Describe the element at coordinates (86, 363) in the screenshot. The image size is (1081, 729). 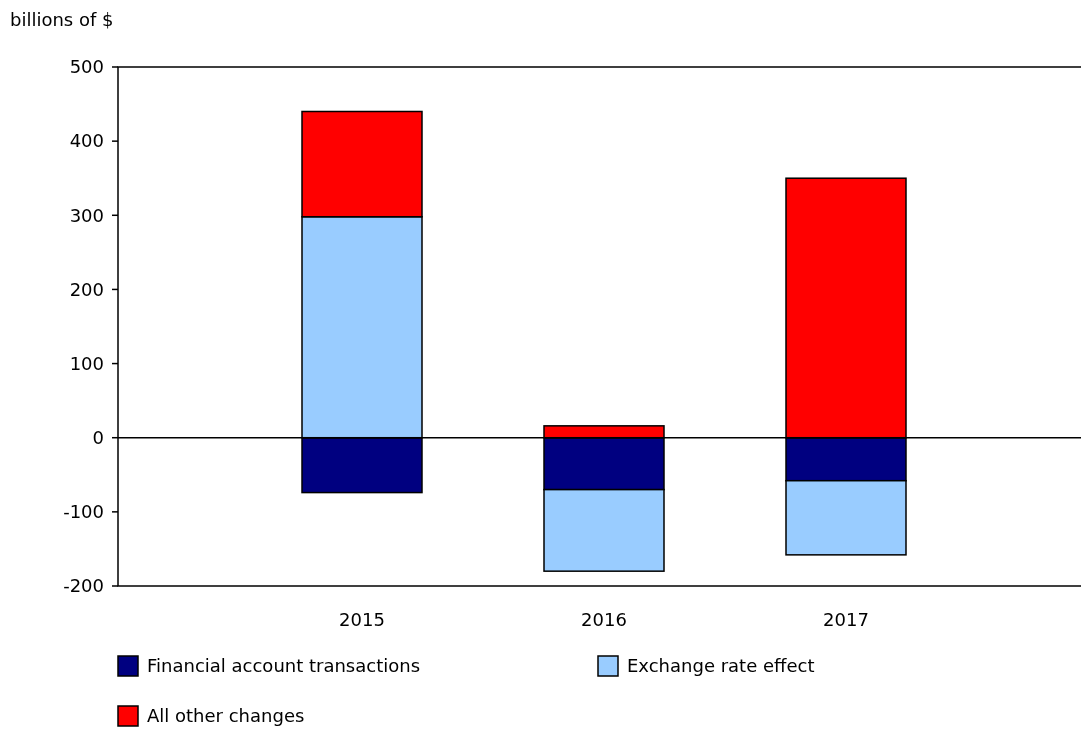
I see `y-tick-label: 100` at that location.